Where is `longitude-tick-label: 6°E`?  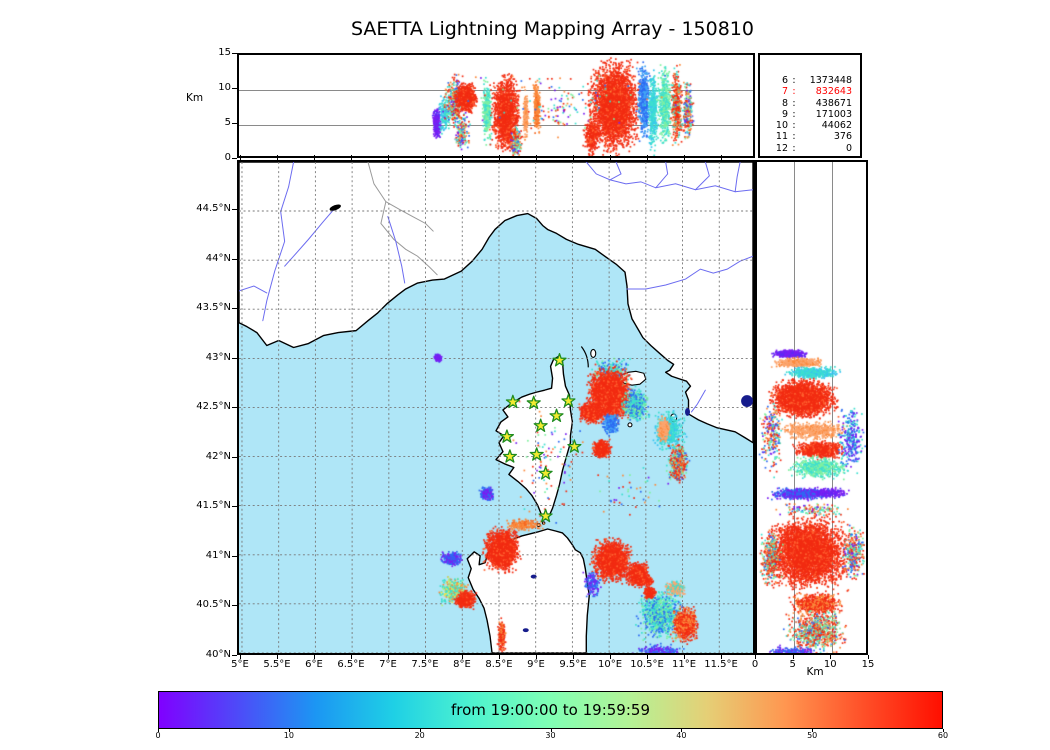 longitude-tick-label: 6°E is located at coordinates (314, 664).